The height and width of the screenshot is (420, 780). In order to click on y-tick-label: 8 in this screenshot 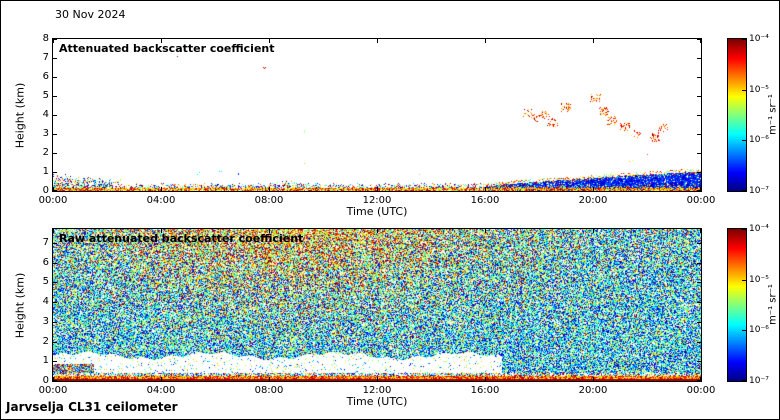, I will do `click(45, 38)`.